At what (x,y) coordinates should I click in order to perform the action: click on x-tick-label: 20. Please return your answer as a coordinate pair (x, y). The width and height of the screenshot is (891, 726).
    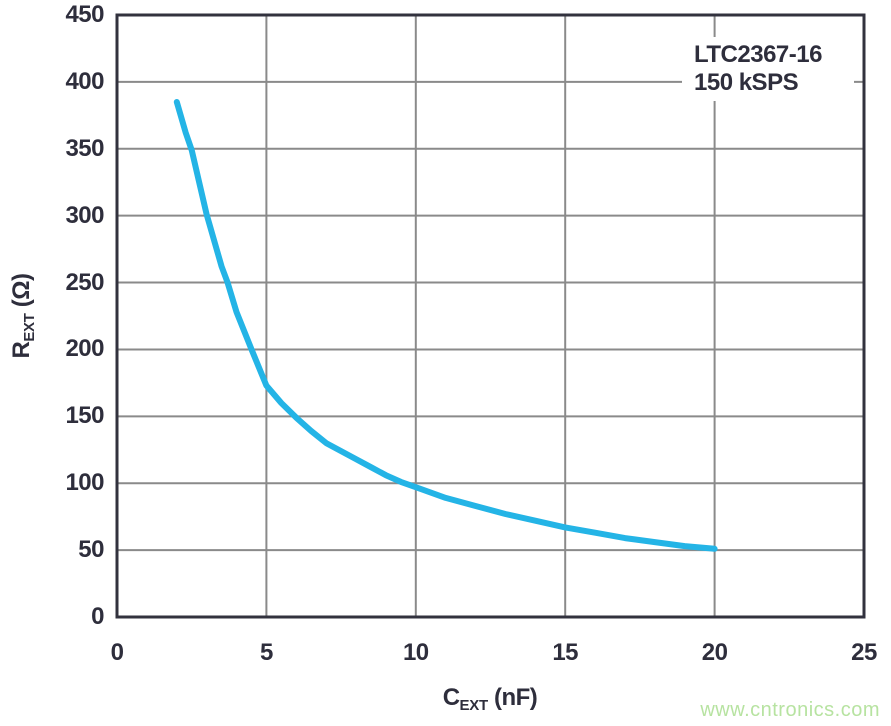
    Looking at the image, I should click on (714, 652).